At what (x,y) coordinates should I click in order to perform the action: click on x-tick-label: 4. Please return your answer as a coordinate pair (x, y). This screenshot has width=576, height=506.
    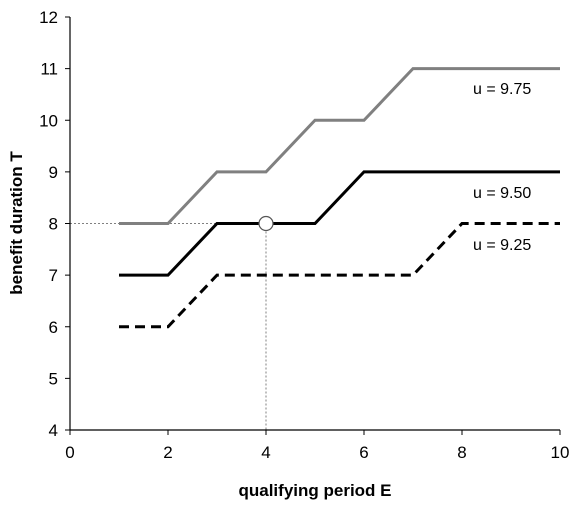
    Looking at the image, I should click on (265, 452).